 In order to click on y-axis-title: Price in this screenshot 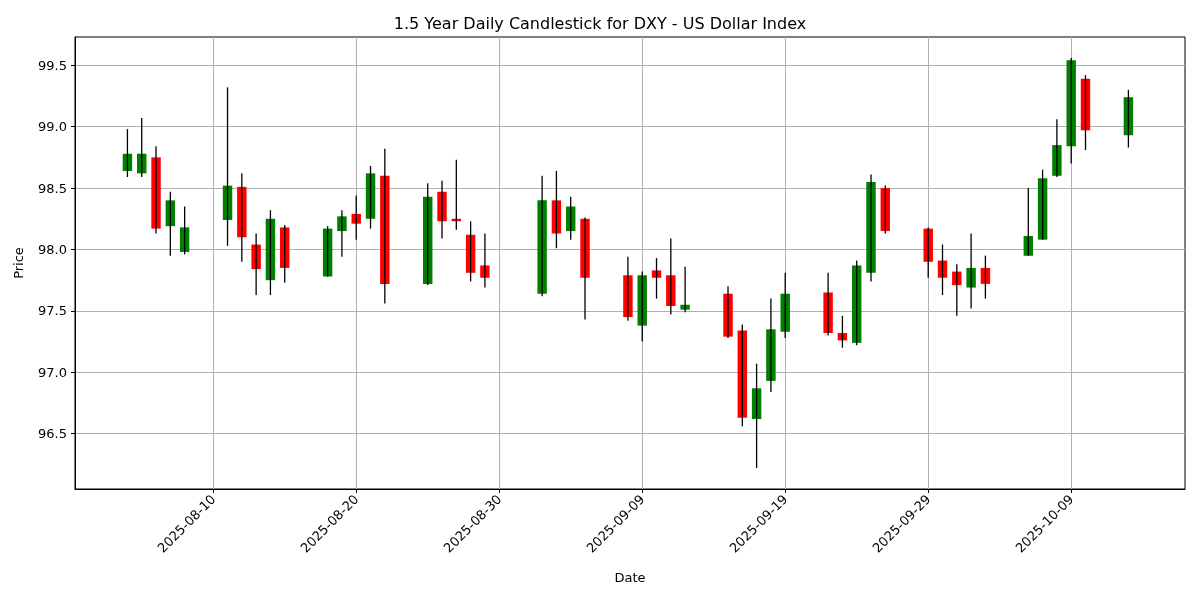, I will do `click(18, 263)`.